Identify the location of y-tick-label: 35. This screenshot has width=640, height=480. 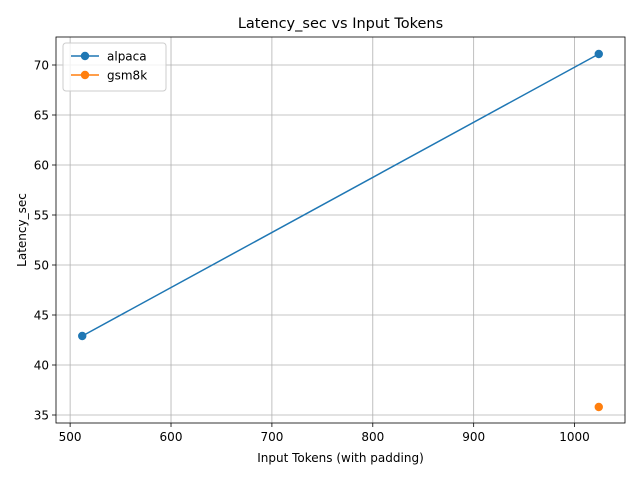
(41, 415).